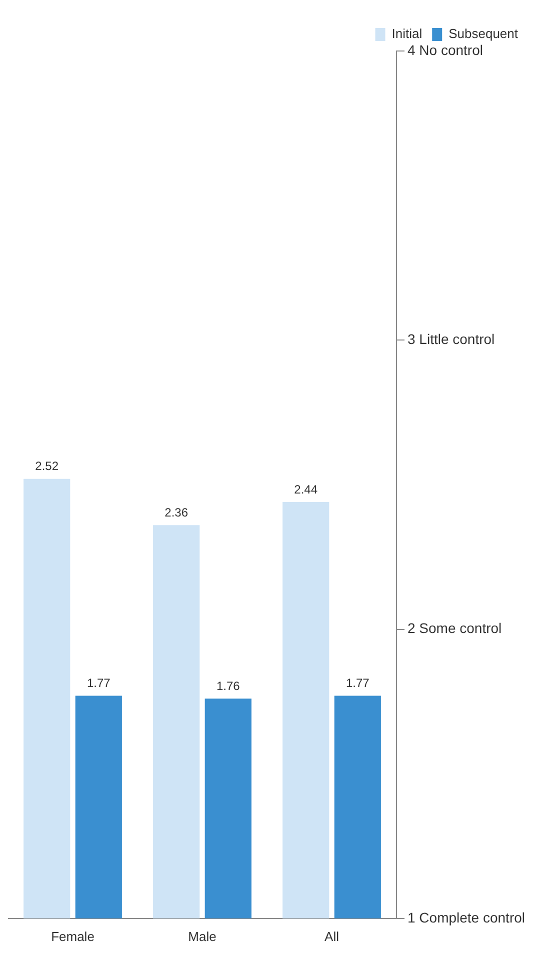  What do you see at coordinates (332, 936) in the screenshot?
I see `x-tick-label: All` at bounding box center [332, 936].